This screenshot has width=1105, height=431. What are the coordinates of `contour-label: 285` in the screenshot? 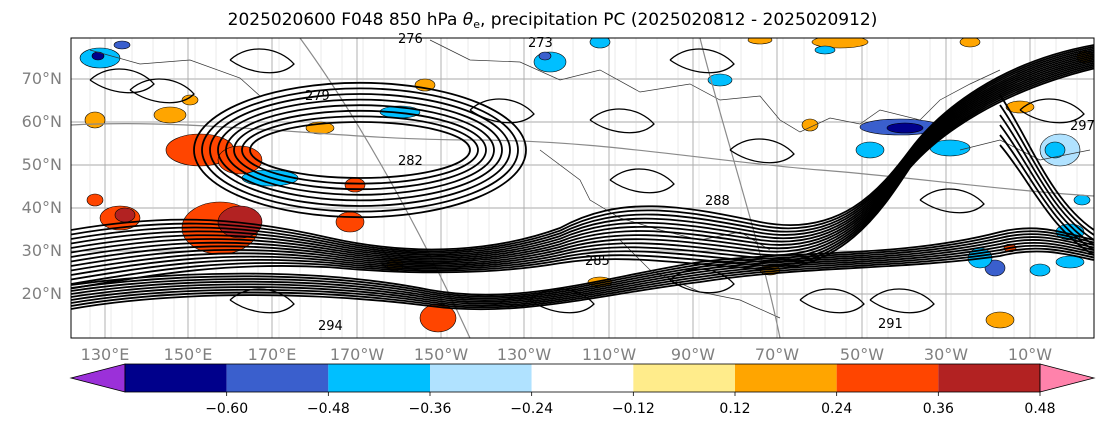 It's located at (597, 261).